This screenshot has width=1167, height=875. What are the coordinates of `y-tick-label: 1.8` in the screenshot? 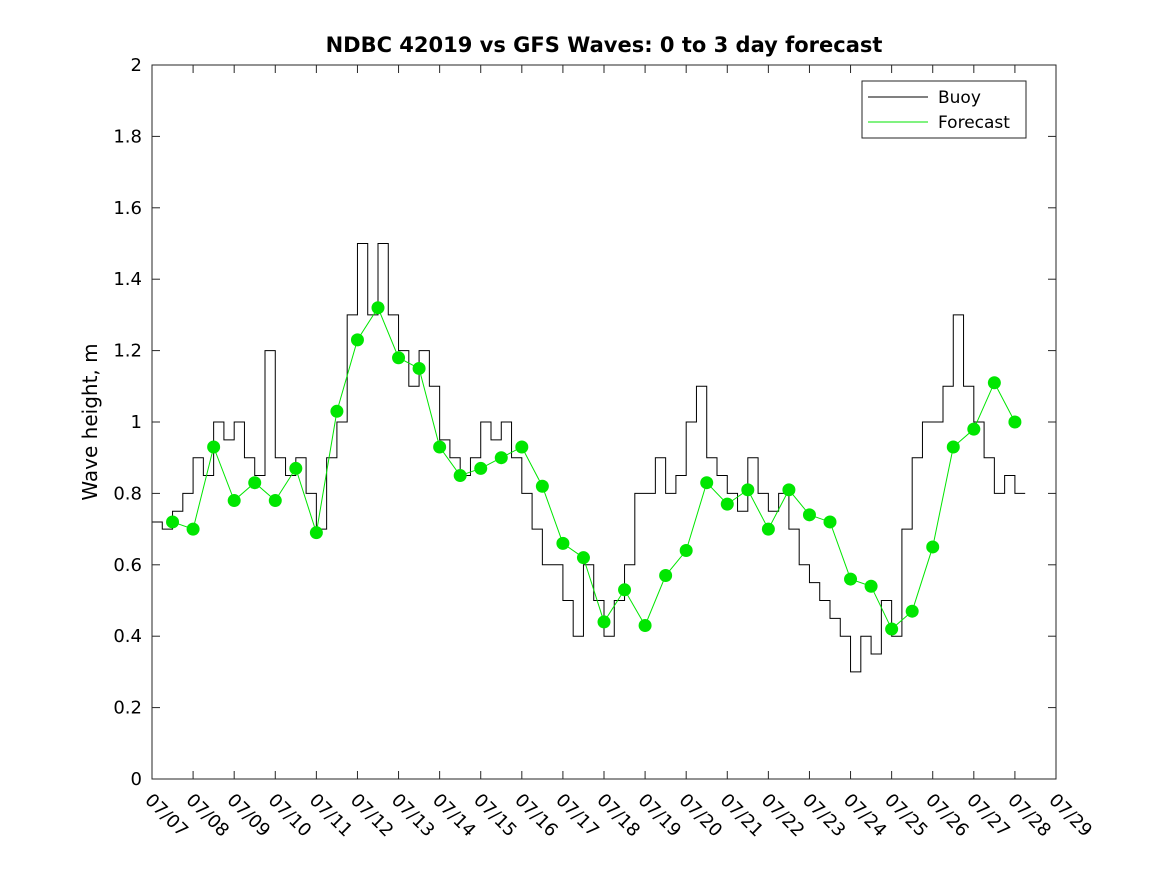 It's located at (127, 136).